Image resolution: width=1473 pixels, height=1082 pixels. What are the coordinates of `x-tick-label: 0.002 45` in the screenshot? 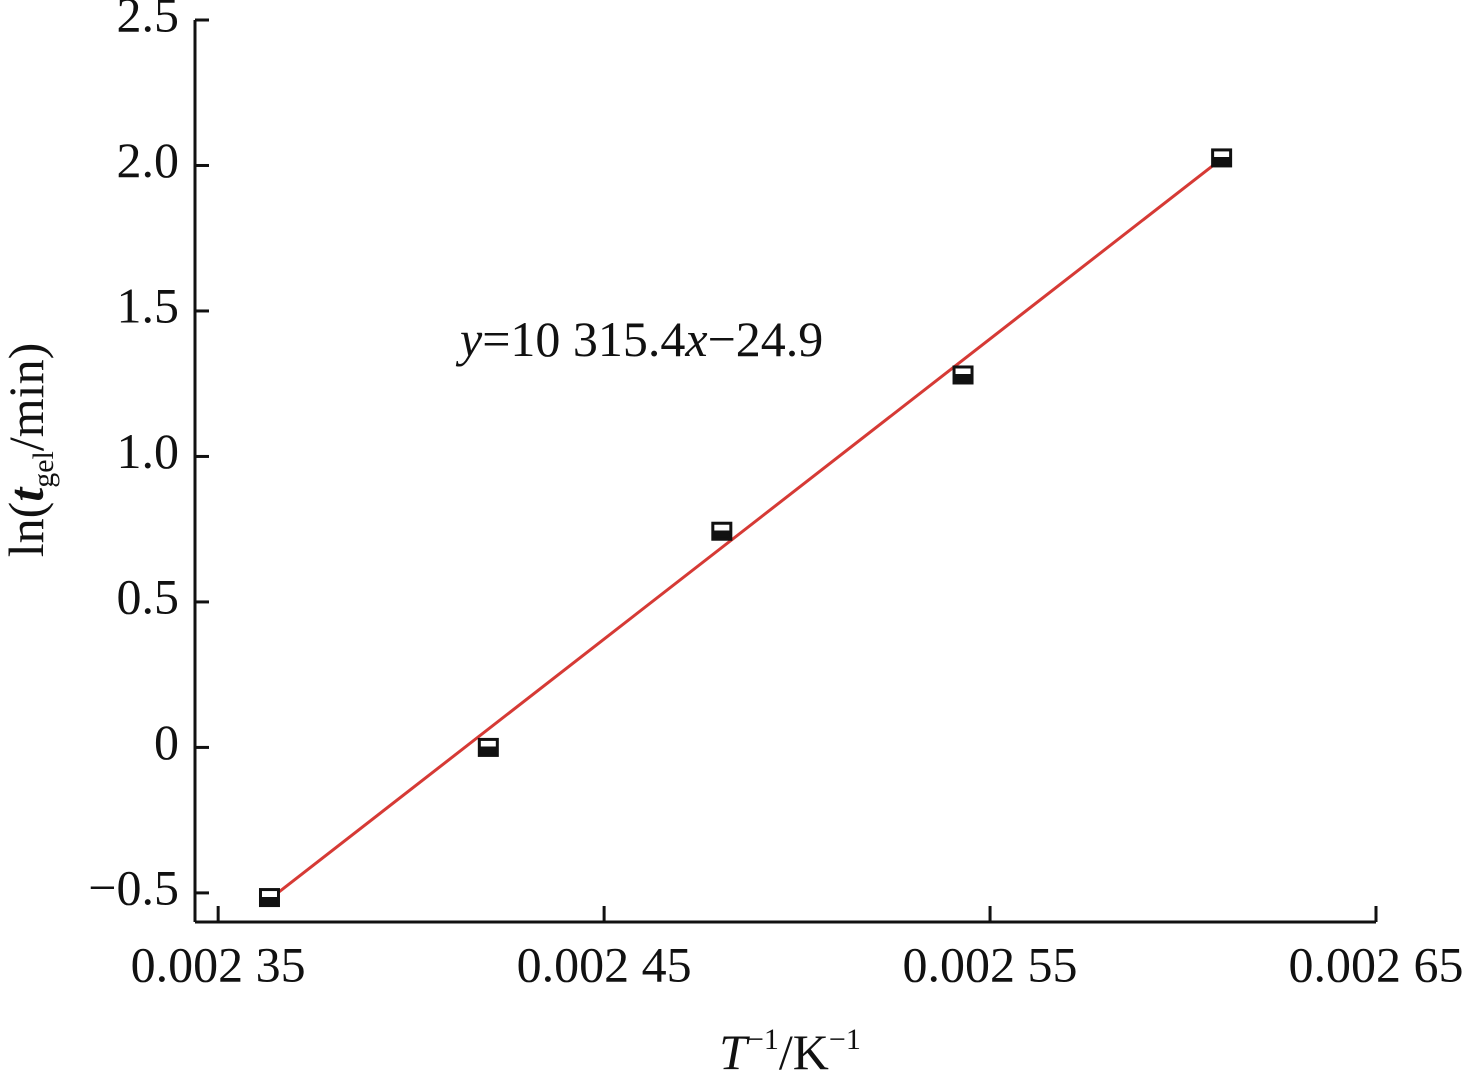 It's located at (604, 964).